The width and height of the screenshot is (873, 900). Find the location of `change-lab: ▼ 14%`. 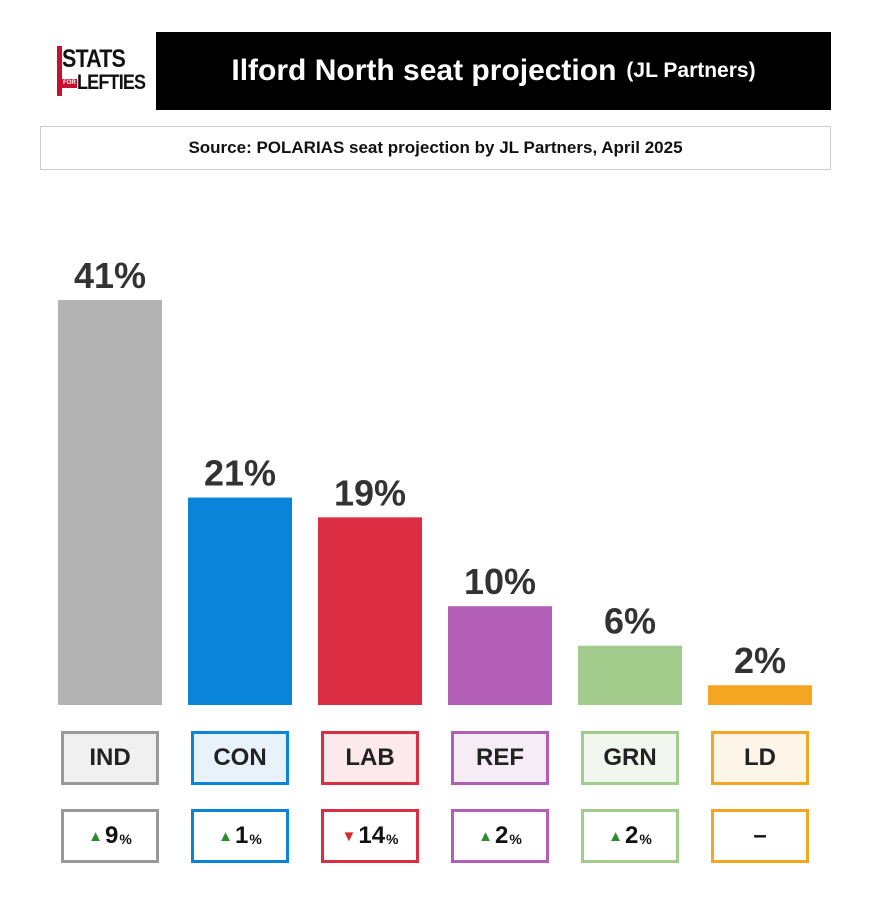

change-lab: ▼ 14% is located at coordinates (370, 836).